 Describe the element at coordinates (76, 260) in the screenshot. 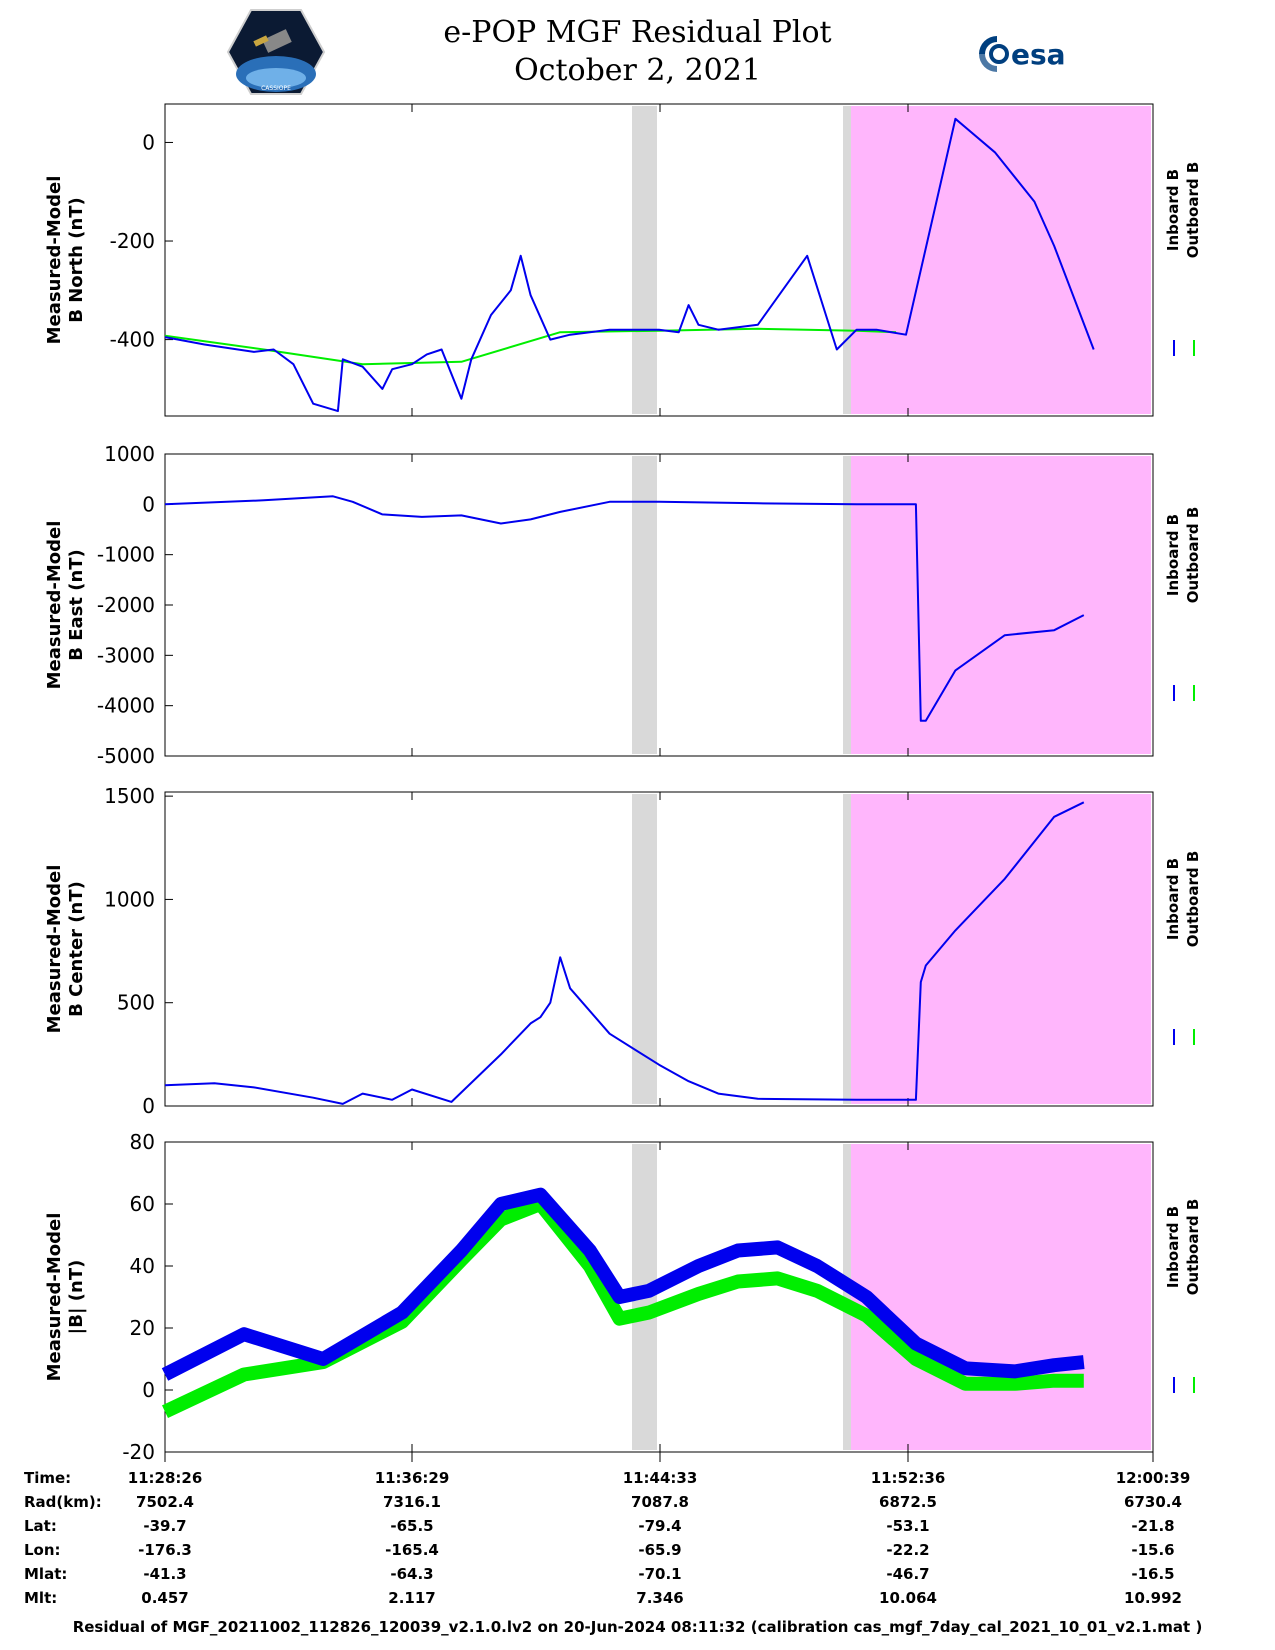

I see `y-axis-label-line2: B North (nT)` at that location.